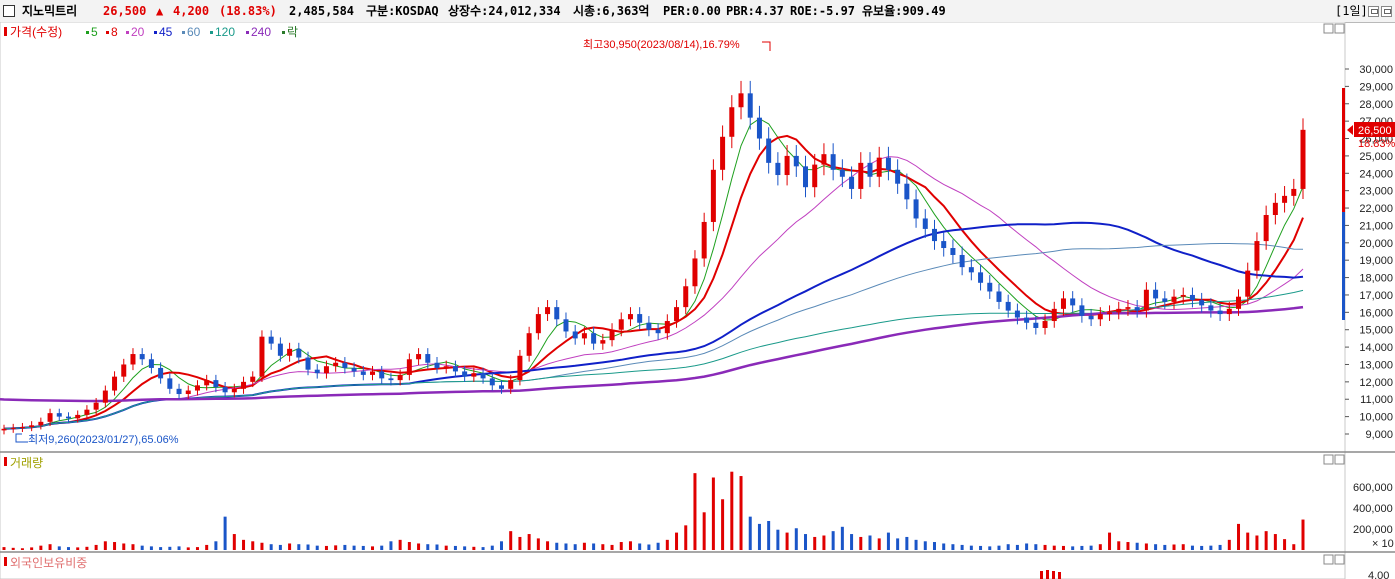 The width and height of the screenshot is (1395, 579). Describe the element at coordinates (611, 11) in the screenshot. I see `market-cap: 시총:6,363억` at that location.